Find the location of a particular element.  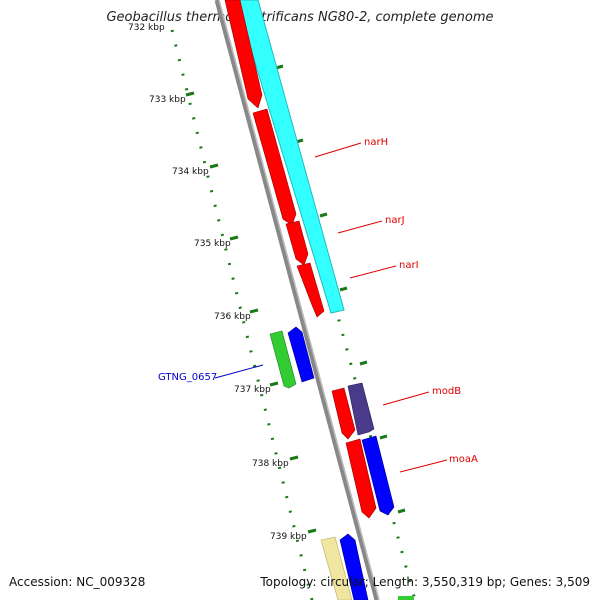

scale-label: 734 kbp is located at coordinates (190, 172).